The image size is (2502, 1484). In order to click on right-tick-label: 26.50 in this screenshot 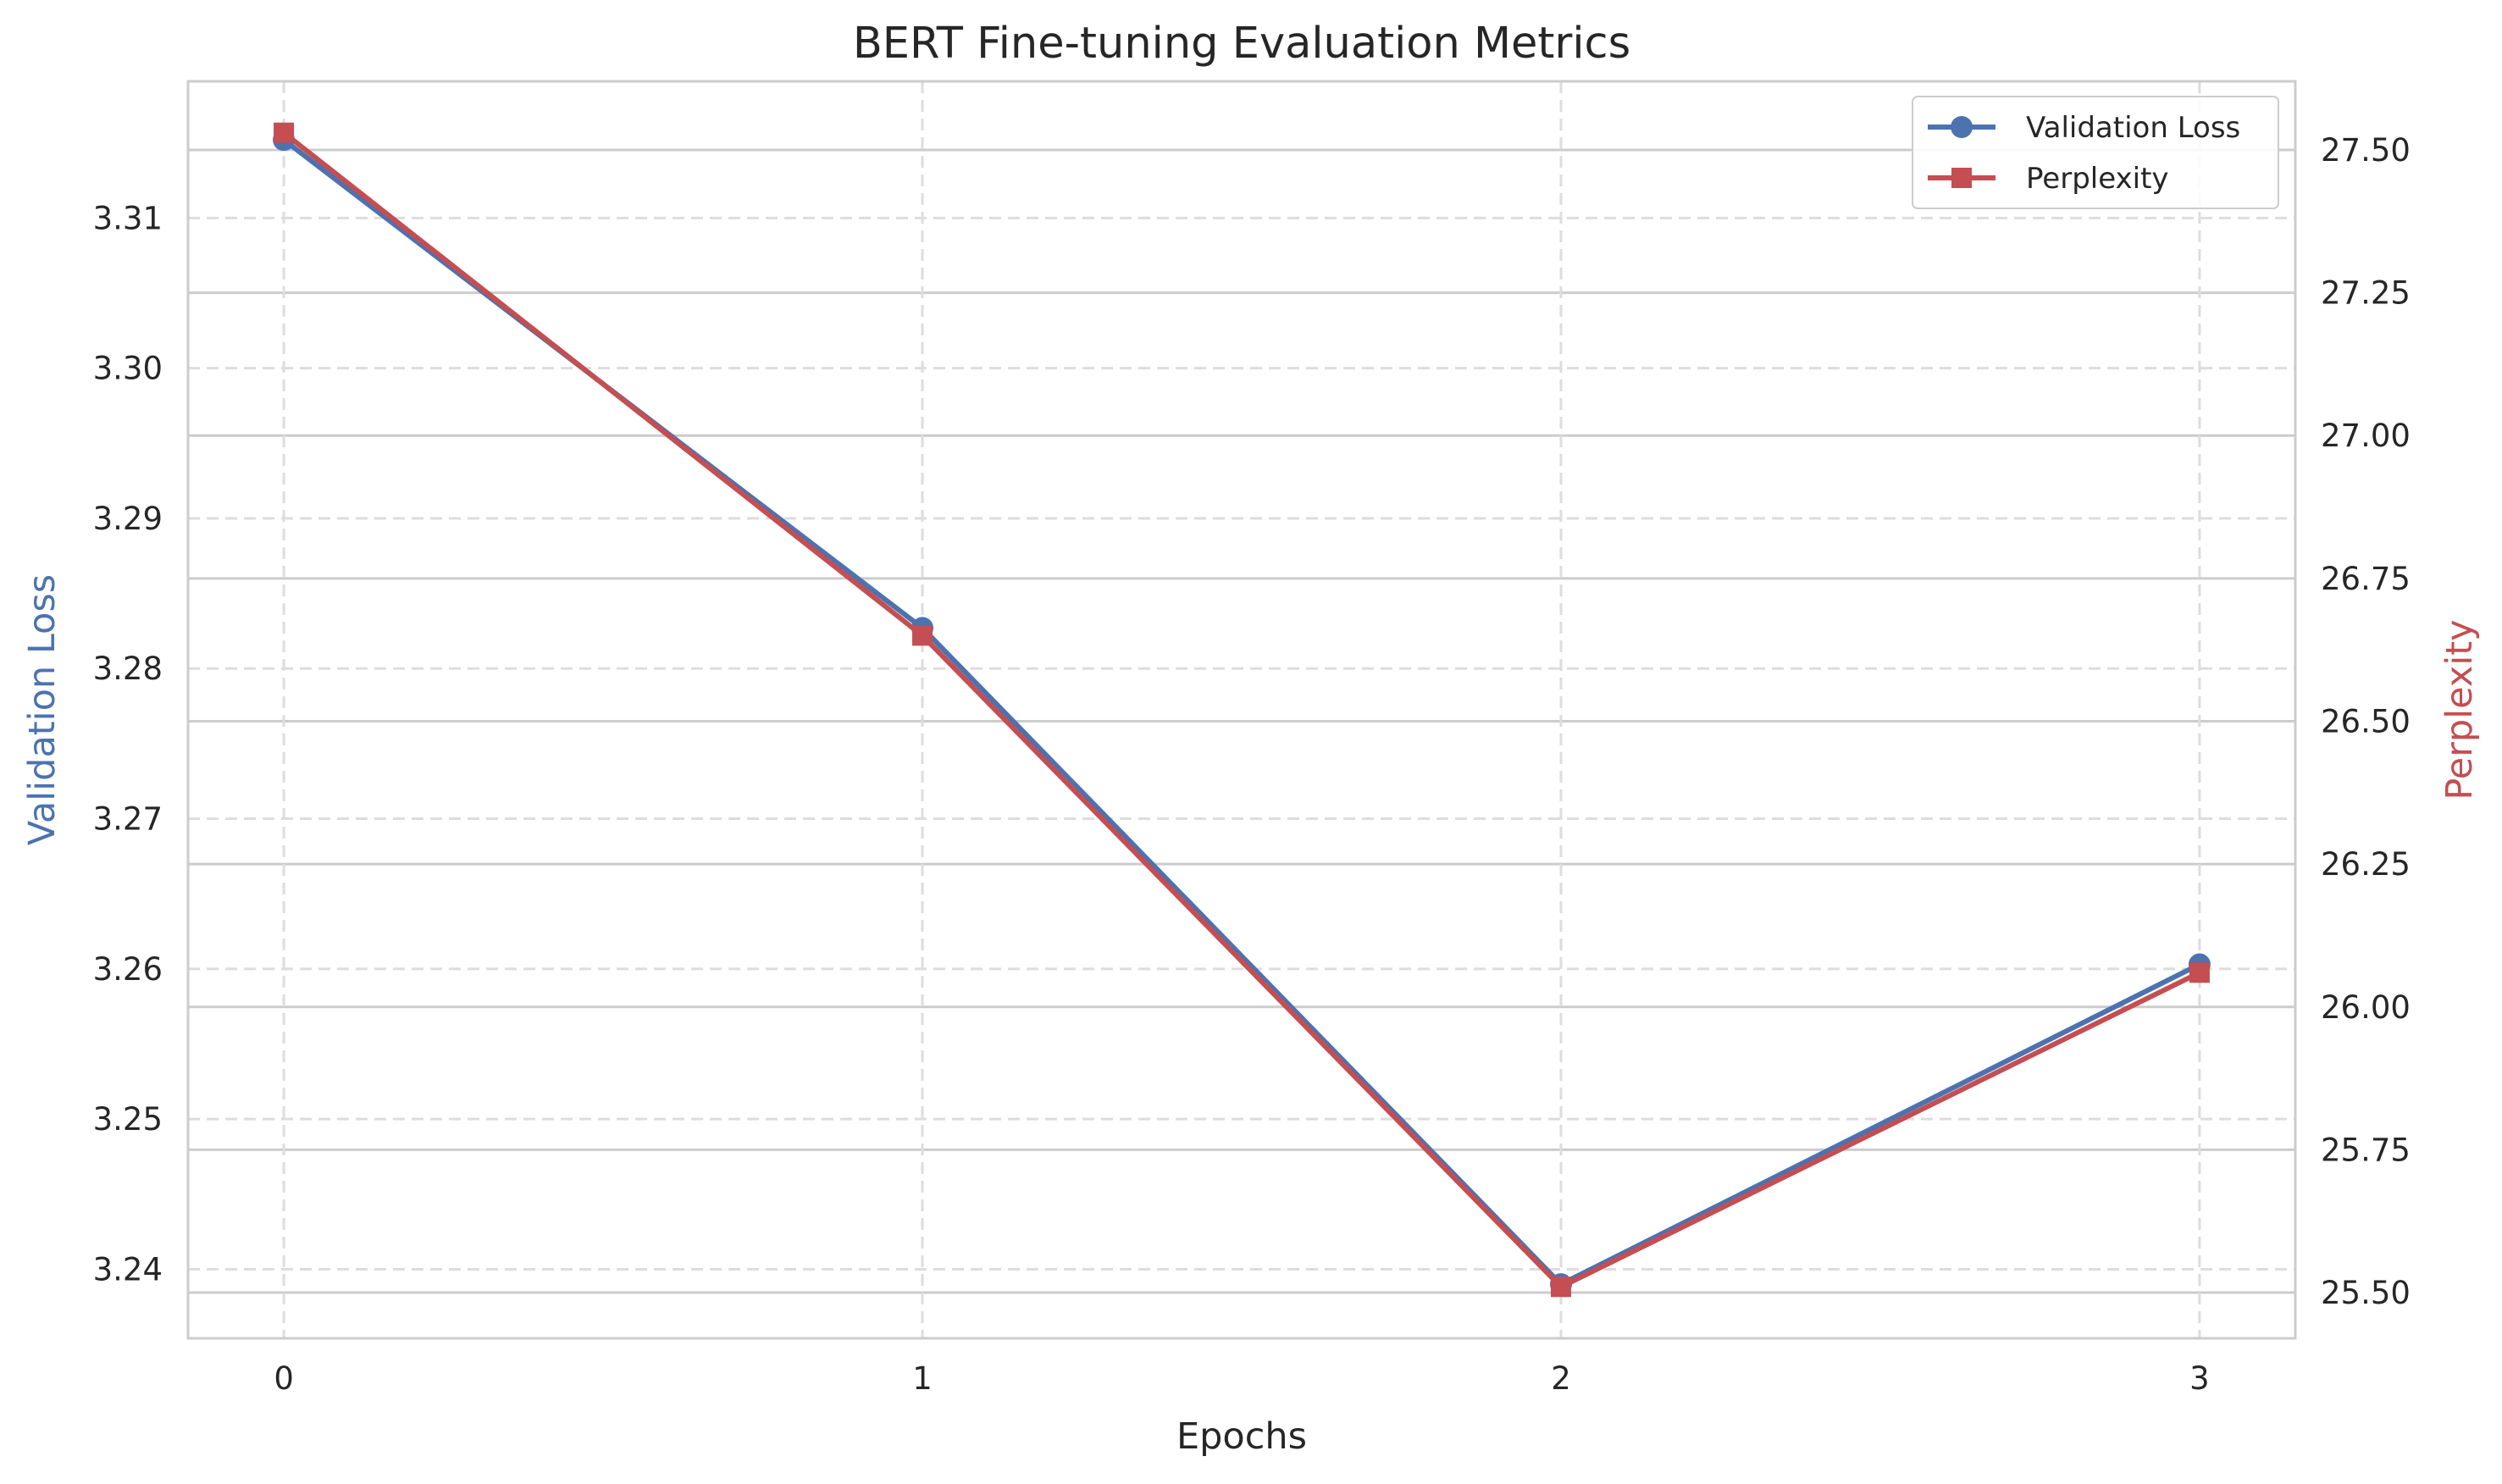, I will do `click(2366, 721)`.